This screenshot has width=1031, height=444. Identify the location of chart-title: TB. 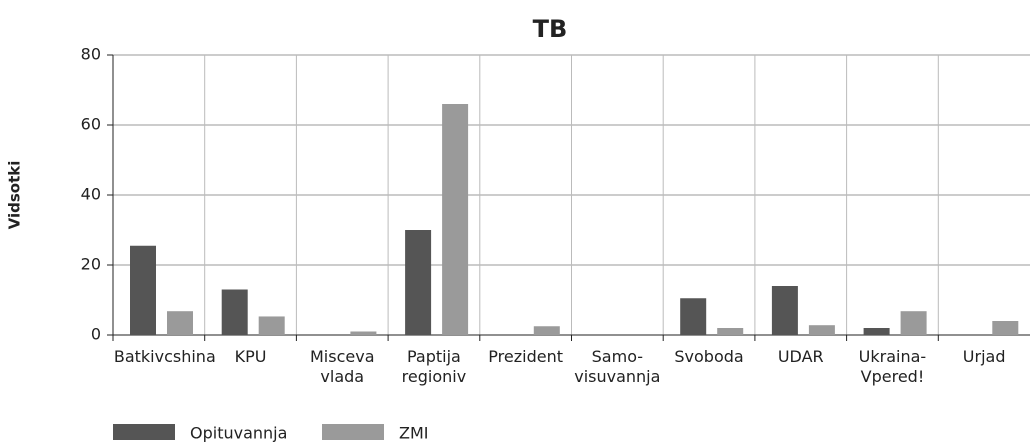
(550, 29).